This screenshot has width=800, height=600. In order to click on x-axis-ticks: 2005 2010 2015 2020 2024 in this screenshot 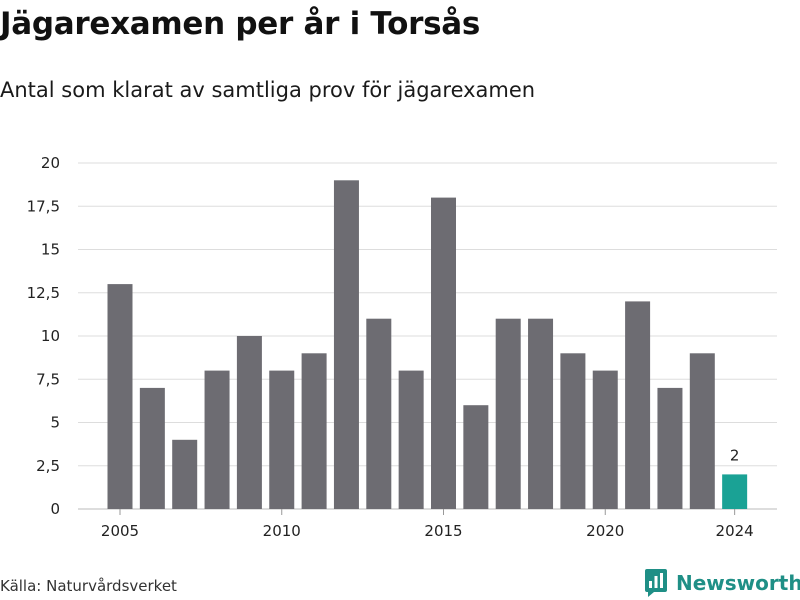, I will do `click(427, 524)`.